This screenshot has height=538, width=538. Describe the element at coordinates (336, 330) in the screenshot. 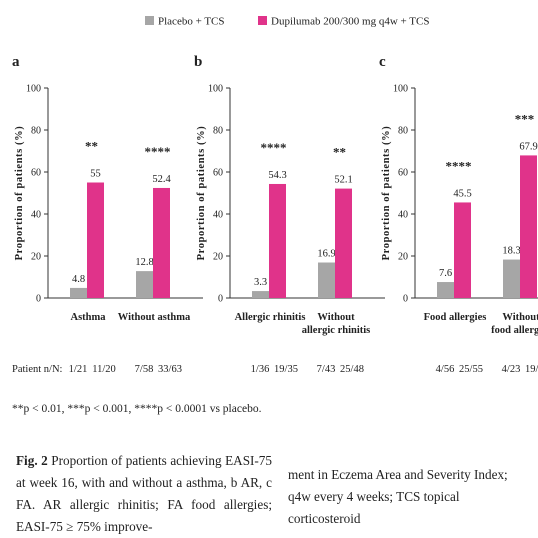

I see `category-label: allergic rhinitis` at that location.